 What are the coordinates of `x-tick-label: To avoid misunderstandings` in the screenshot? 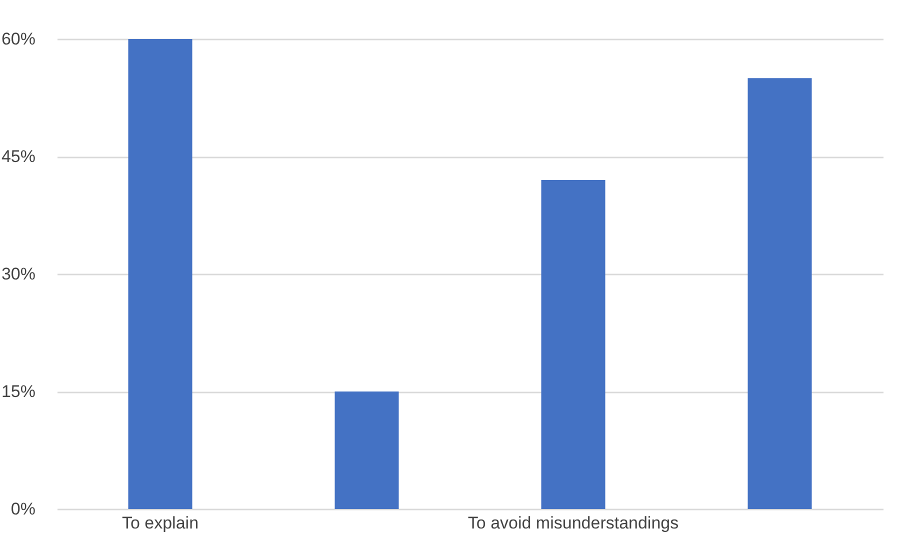 It's located at (573, 523).